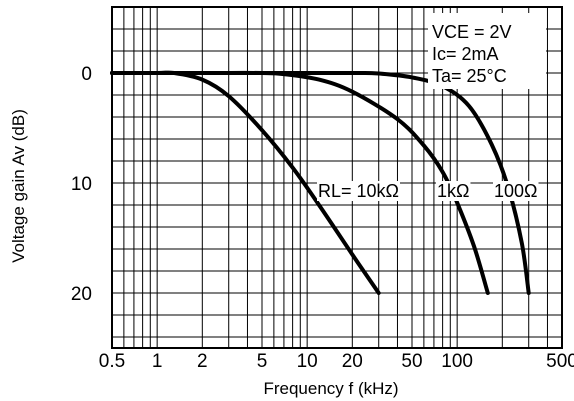  What do you see at coordinates (202, 361) in the screenshot?
I see `x-tick-label: 2` at bounding box center [202, 361].